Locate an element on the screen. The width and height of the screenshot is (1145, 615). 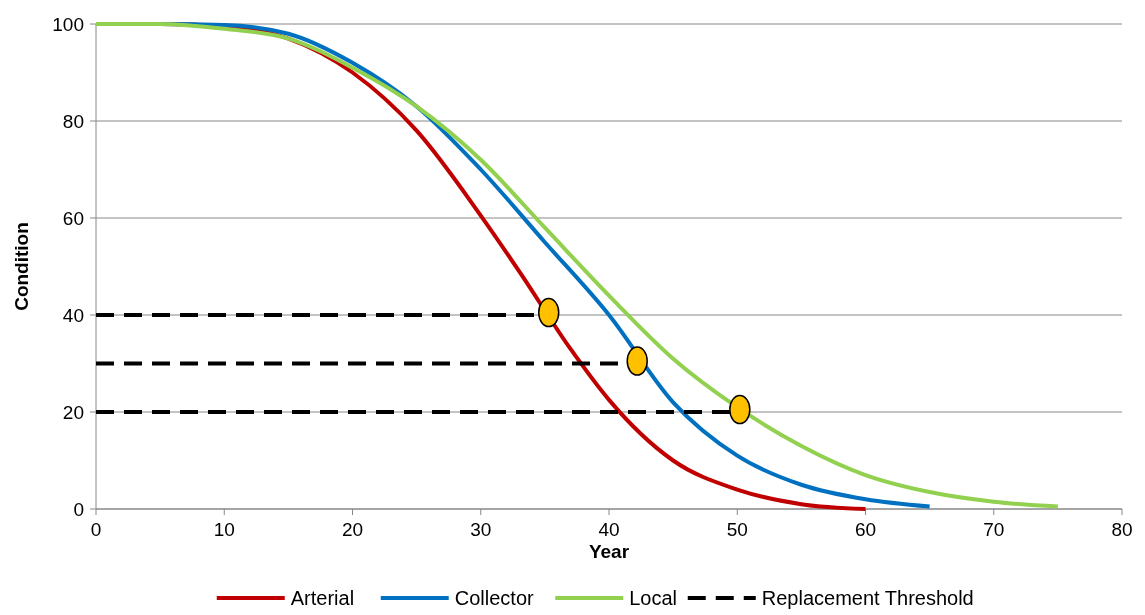
x-tick-label: 10 is located at coordinates (224, 529).